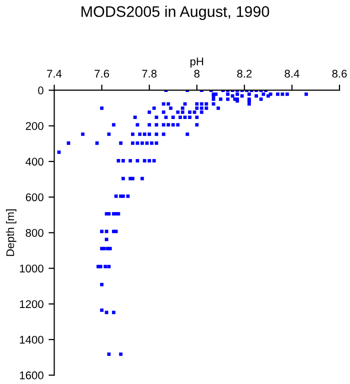 This screenshot has width=350, height=384. What do you see at coordinates (32, 304) in the screenshot?
I see `y-tick-label: 1200` at bounding box center [32, 304].